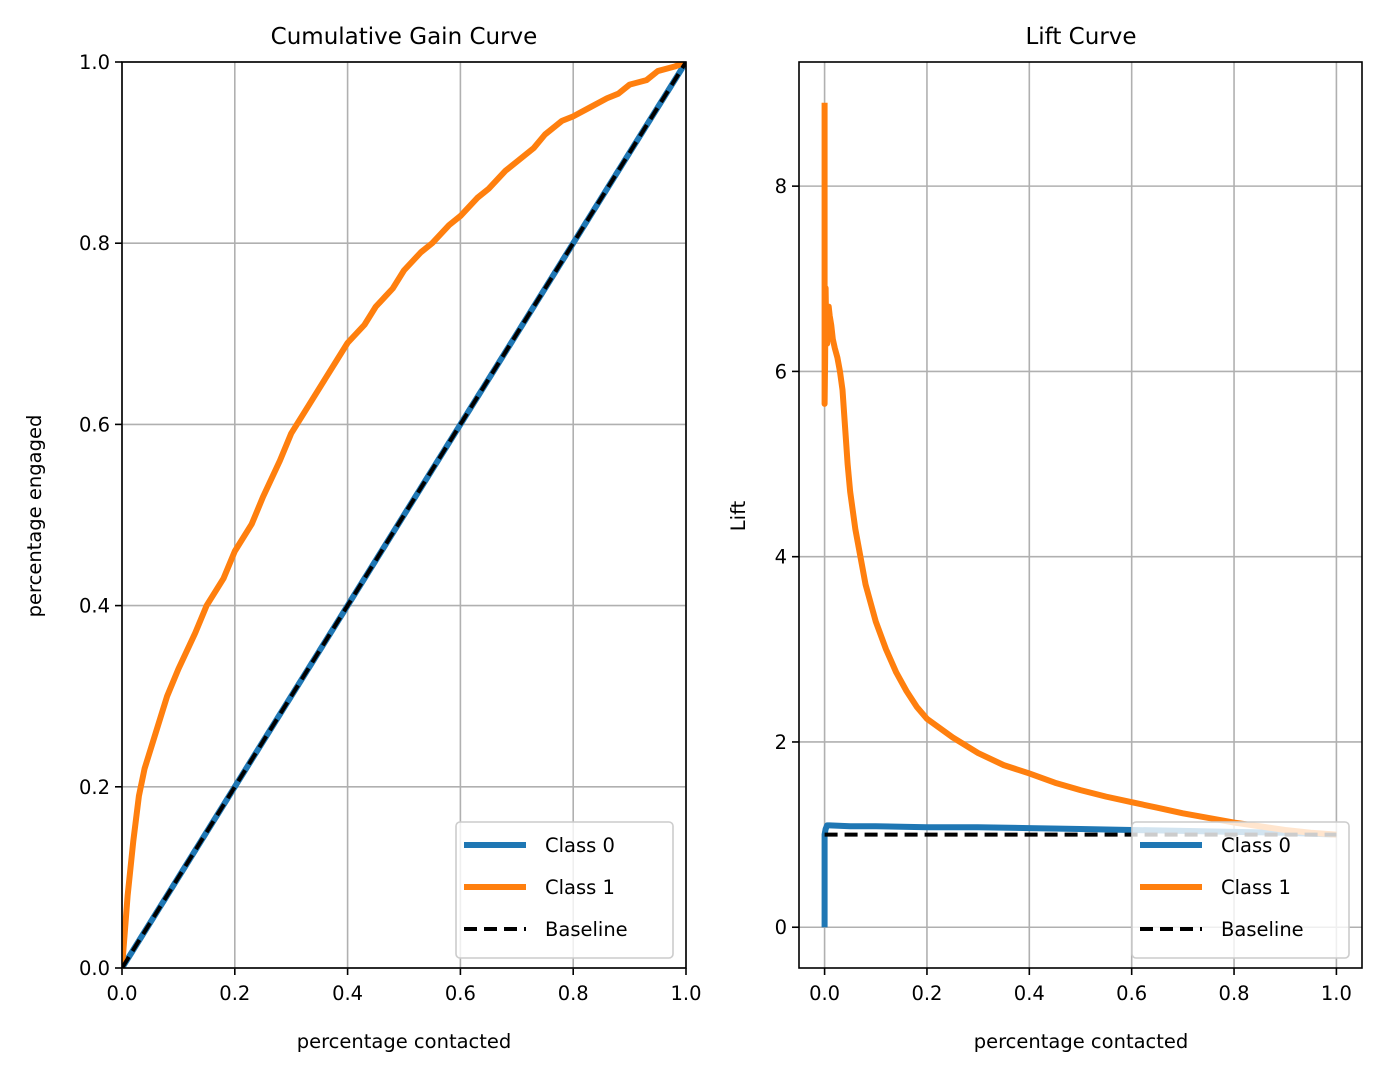 The image size is (1382, 1075). What do you see at coordinates (94, 243) in the screenshot?
I see `y-tick-label: 0.8` at bounding box center [94, 243].